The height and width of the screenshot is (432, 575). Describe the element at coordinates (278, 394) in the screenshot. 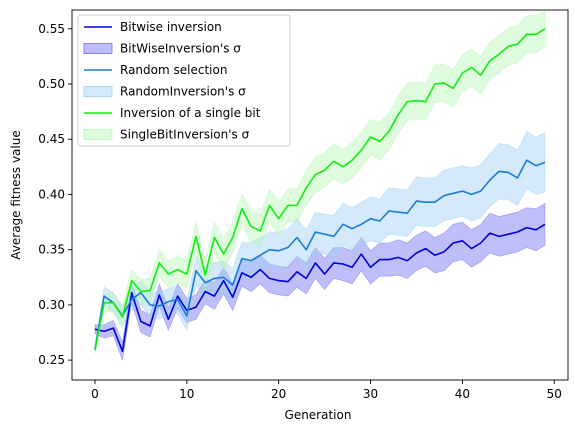

I see `x-tick-label: 20` at that location.